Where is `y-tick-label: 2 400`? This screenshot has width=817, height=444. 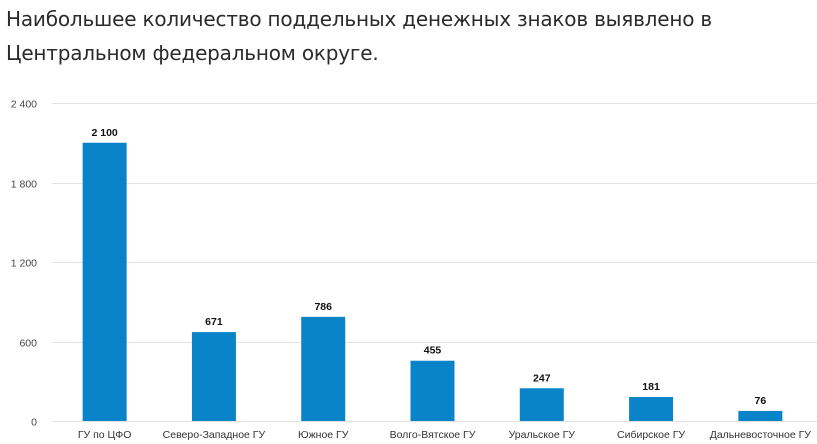 y-tick-label: 2 400 is located at coordinates (24, 105).